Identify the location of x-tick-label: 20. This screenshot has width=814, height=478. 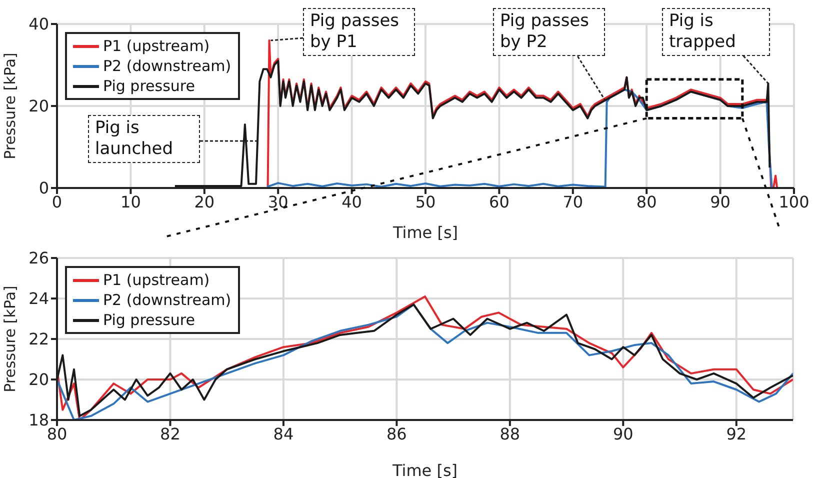
(204, 202).